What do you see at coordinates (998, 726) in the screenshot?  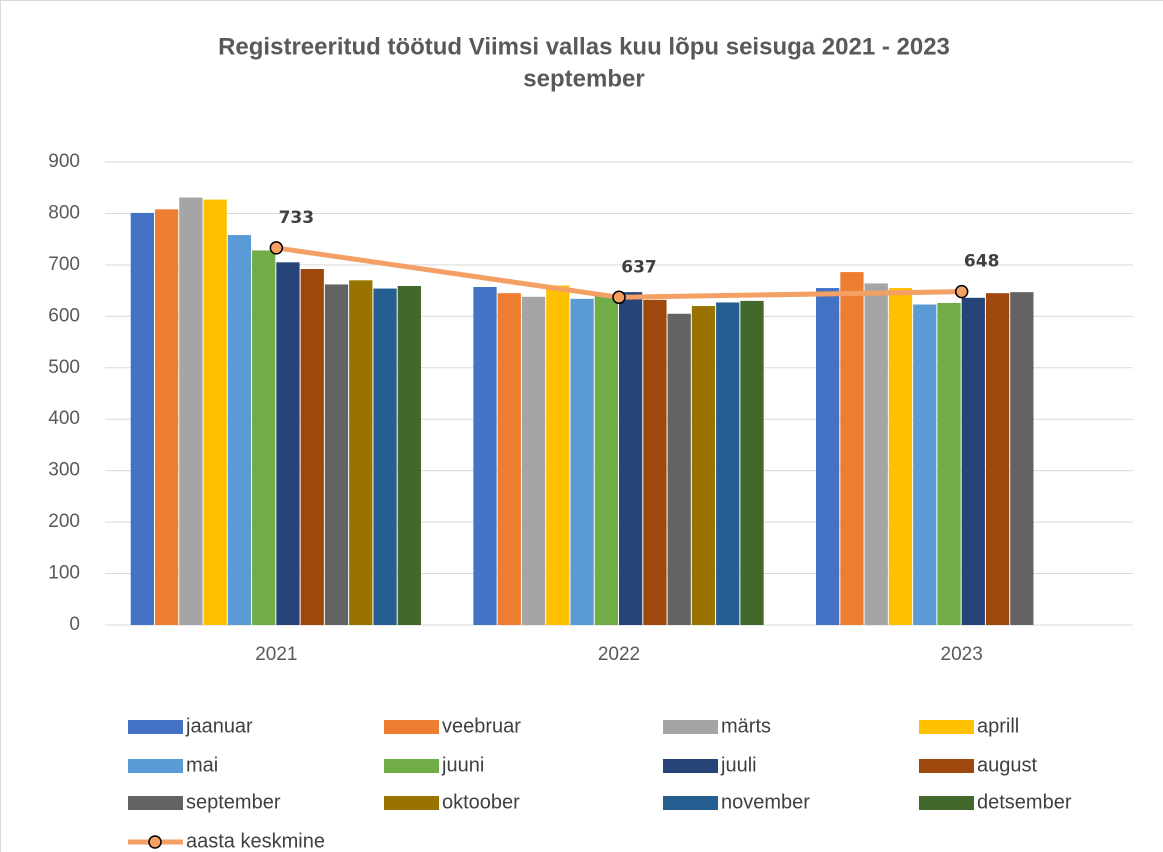 I see `legend-label: aprill` at bounding box center [998, 726].